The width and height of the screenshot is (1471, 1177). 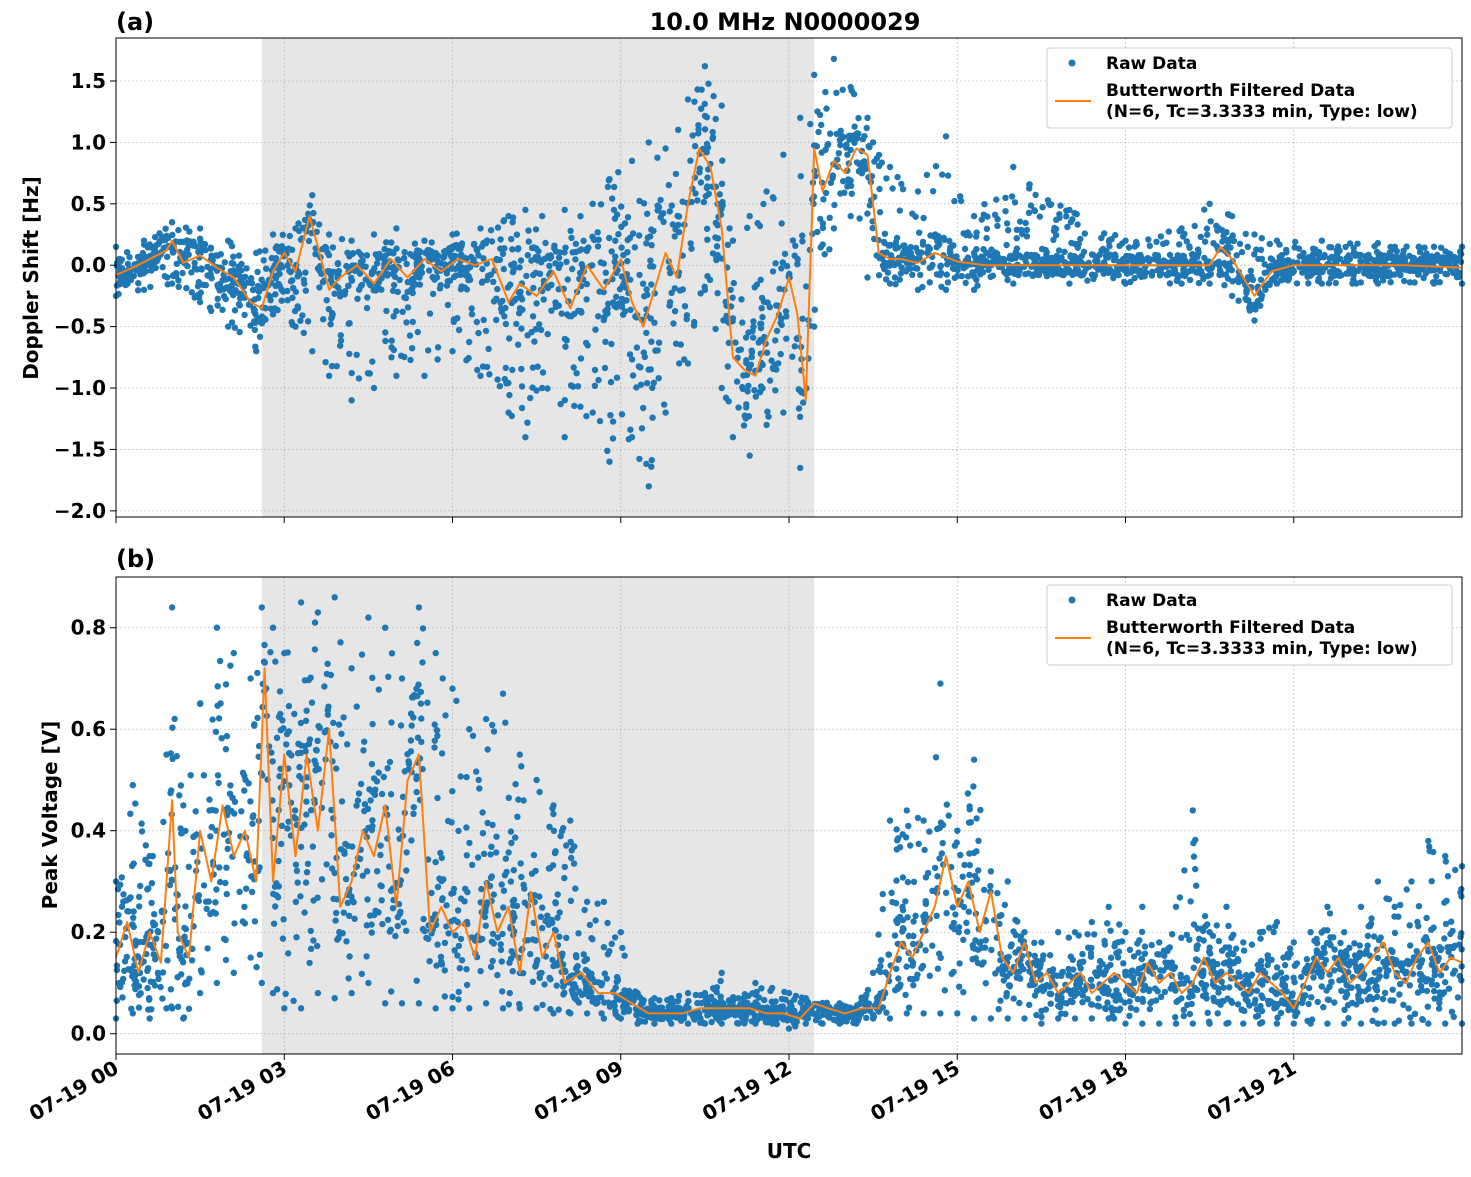 I want to click on y-tick-label: 1.5, so click(x=88, y=81).